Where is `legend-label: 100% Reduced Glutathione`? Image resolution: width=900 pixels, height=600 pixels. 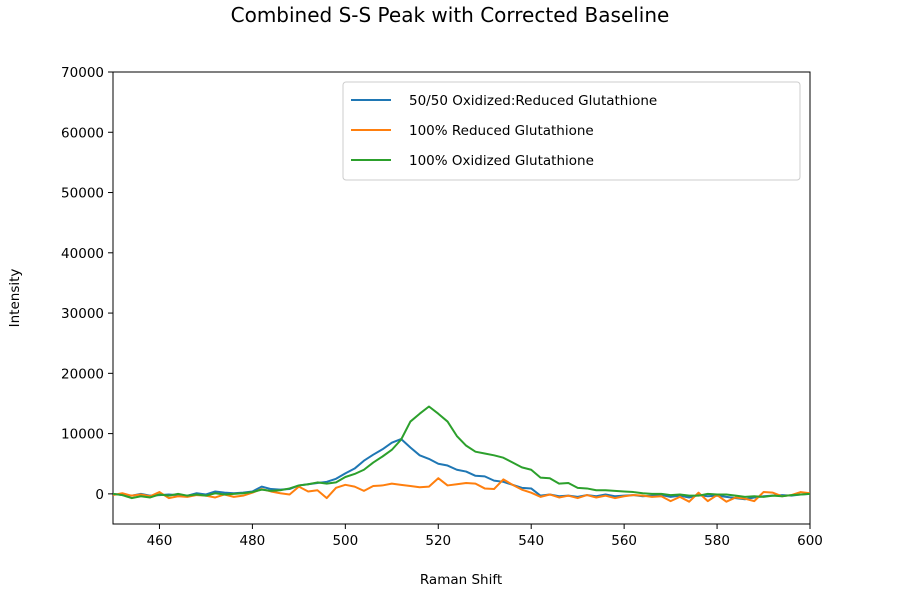
legend-label: 100% Reduced Glutathione is located at coordinates (501, 131).